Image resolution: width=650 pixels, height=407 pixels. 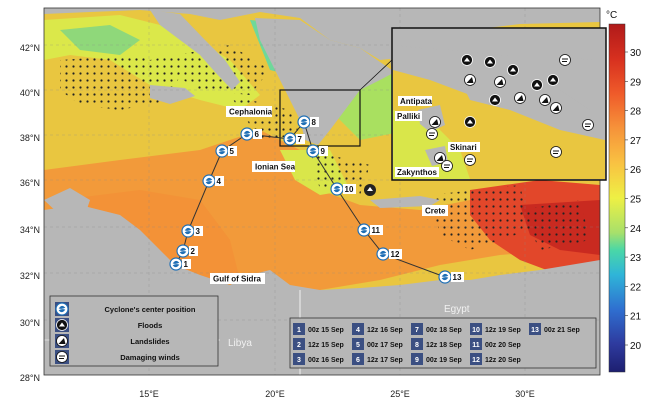 I want to click on legend-label: Landslides, so click(x=149, y=341).